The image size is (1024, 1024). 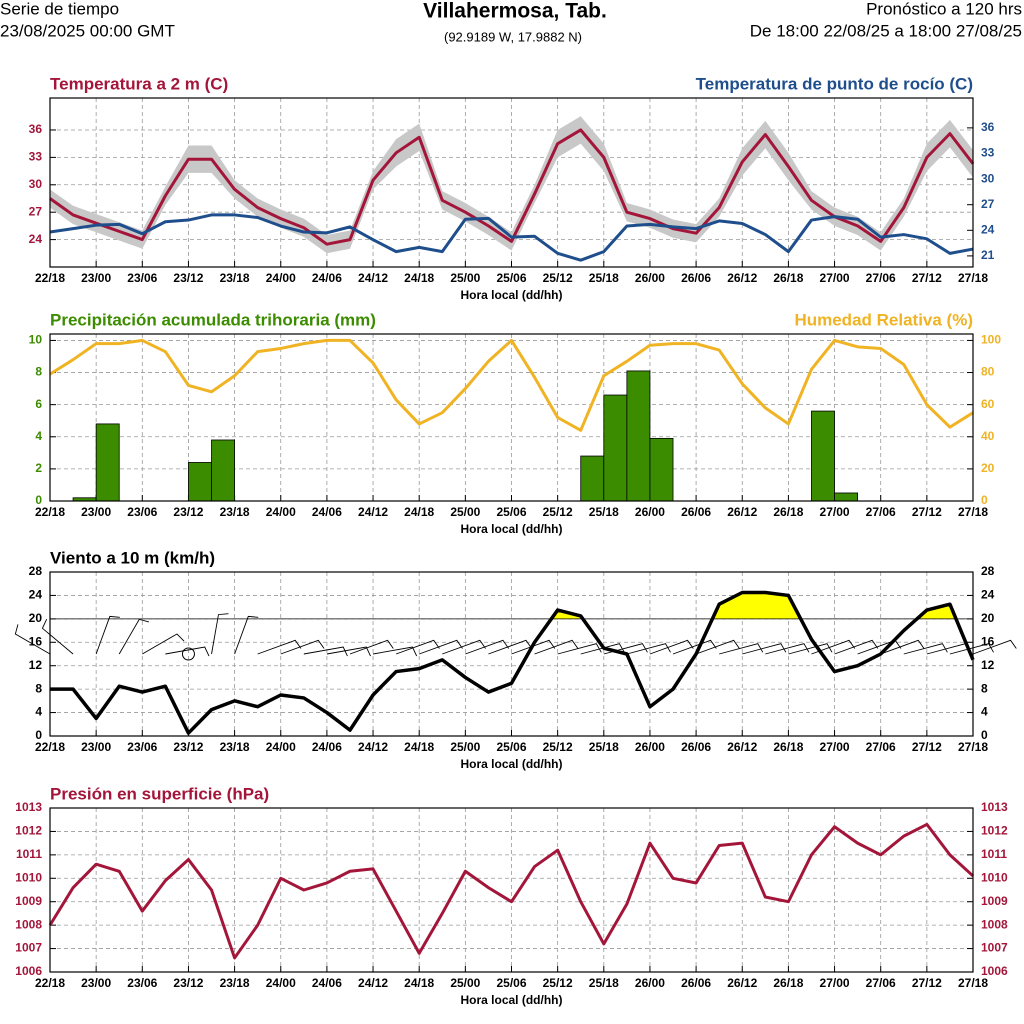 What do you see at coordinates (28, 901) in the screenshot?
I see `y-tick-label: 1009` at bounding box center [28, 901].